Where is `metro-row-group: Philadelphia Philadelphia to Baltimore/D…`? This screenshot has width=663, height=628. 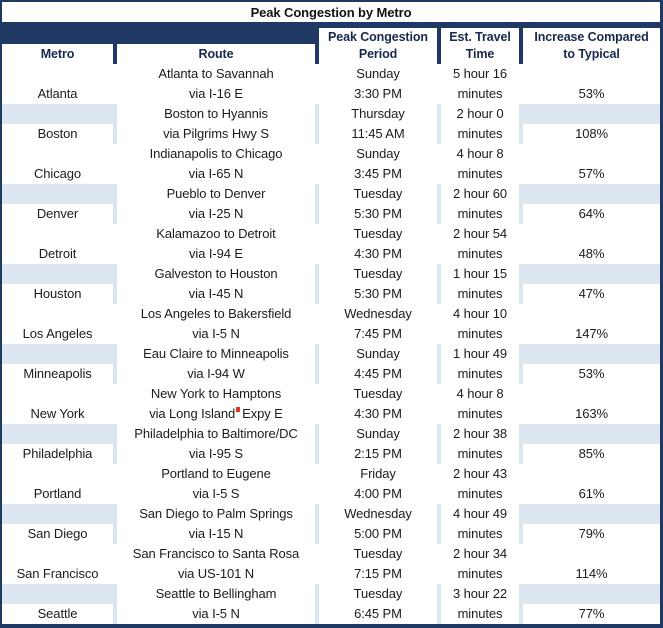
metro-row-group: Philadelphia Philadelphia to Baltimore/D… is located at coordinates (331, 444).